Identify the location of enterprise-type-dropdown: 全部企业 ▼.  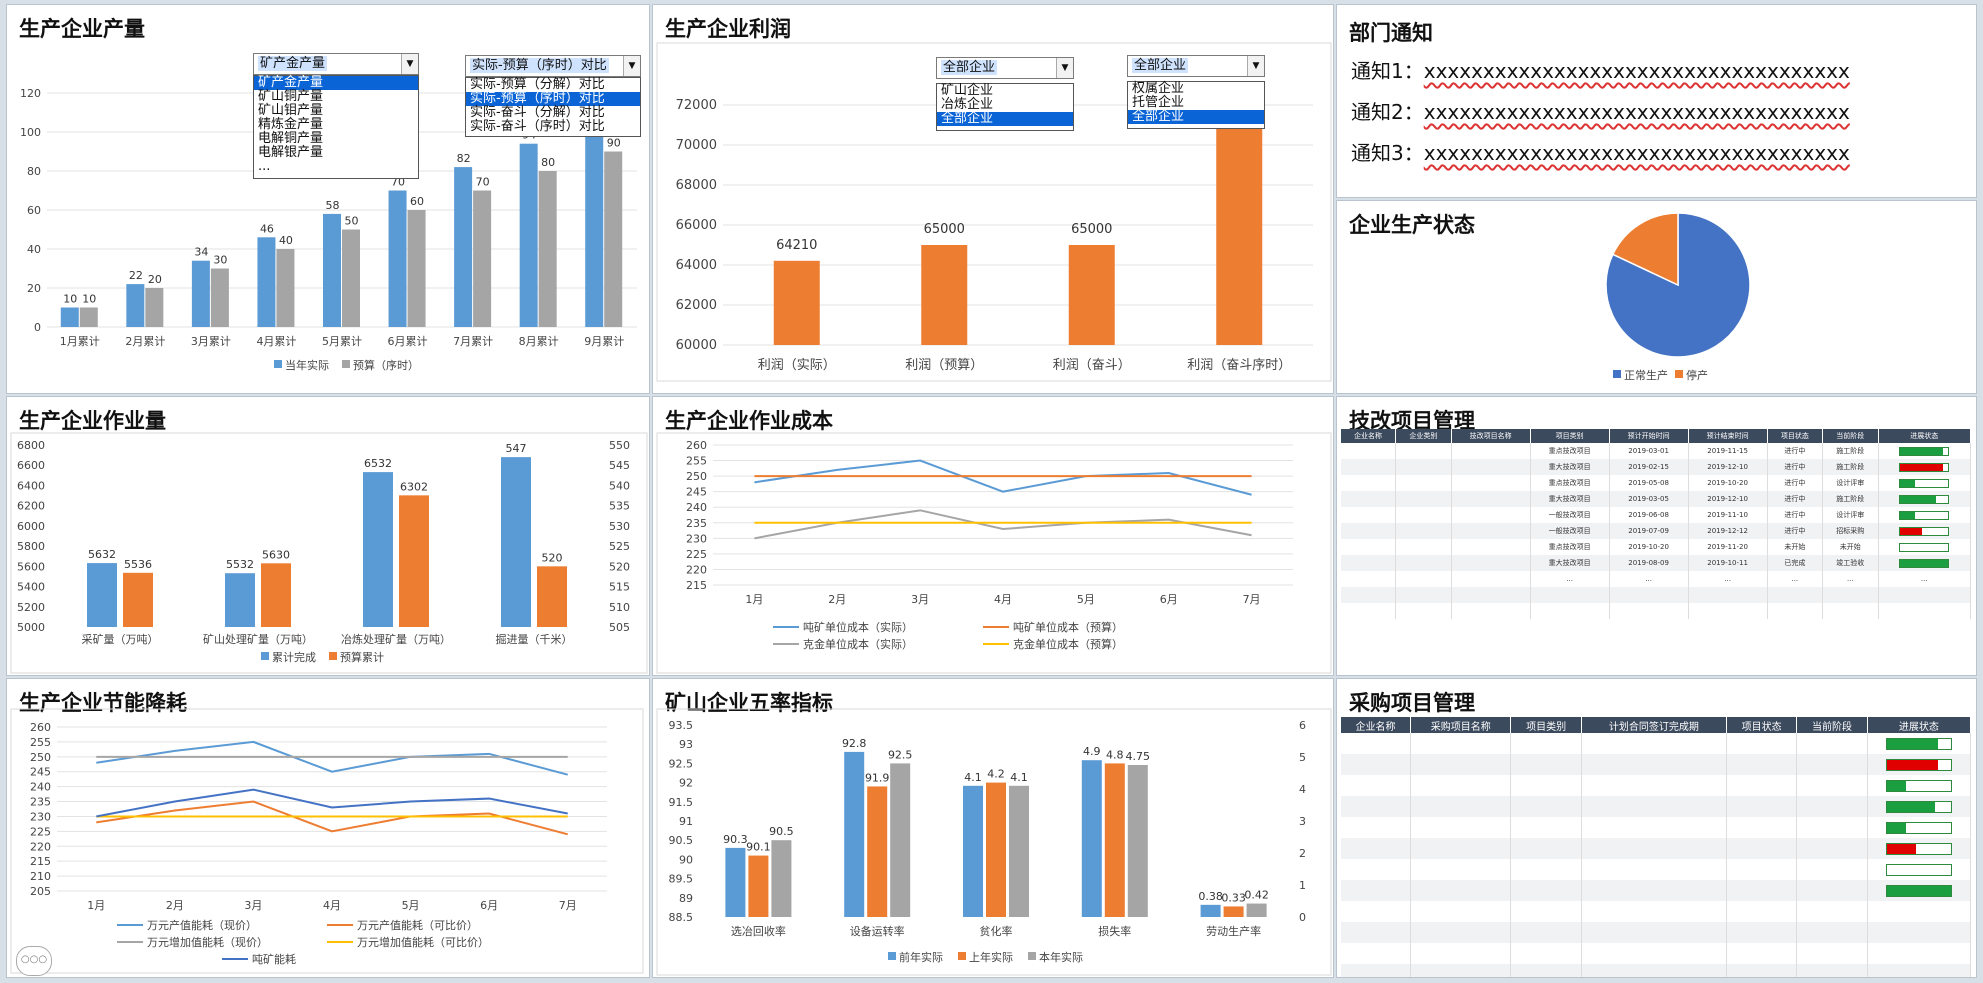
(1005, 68).